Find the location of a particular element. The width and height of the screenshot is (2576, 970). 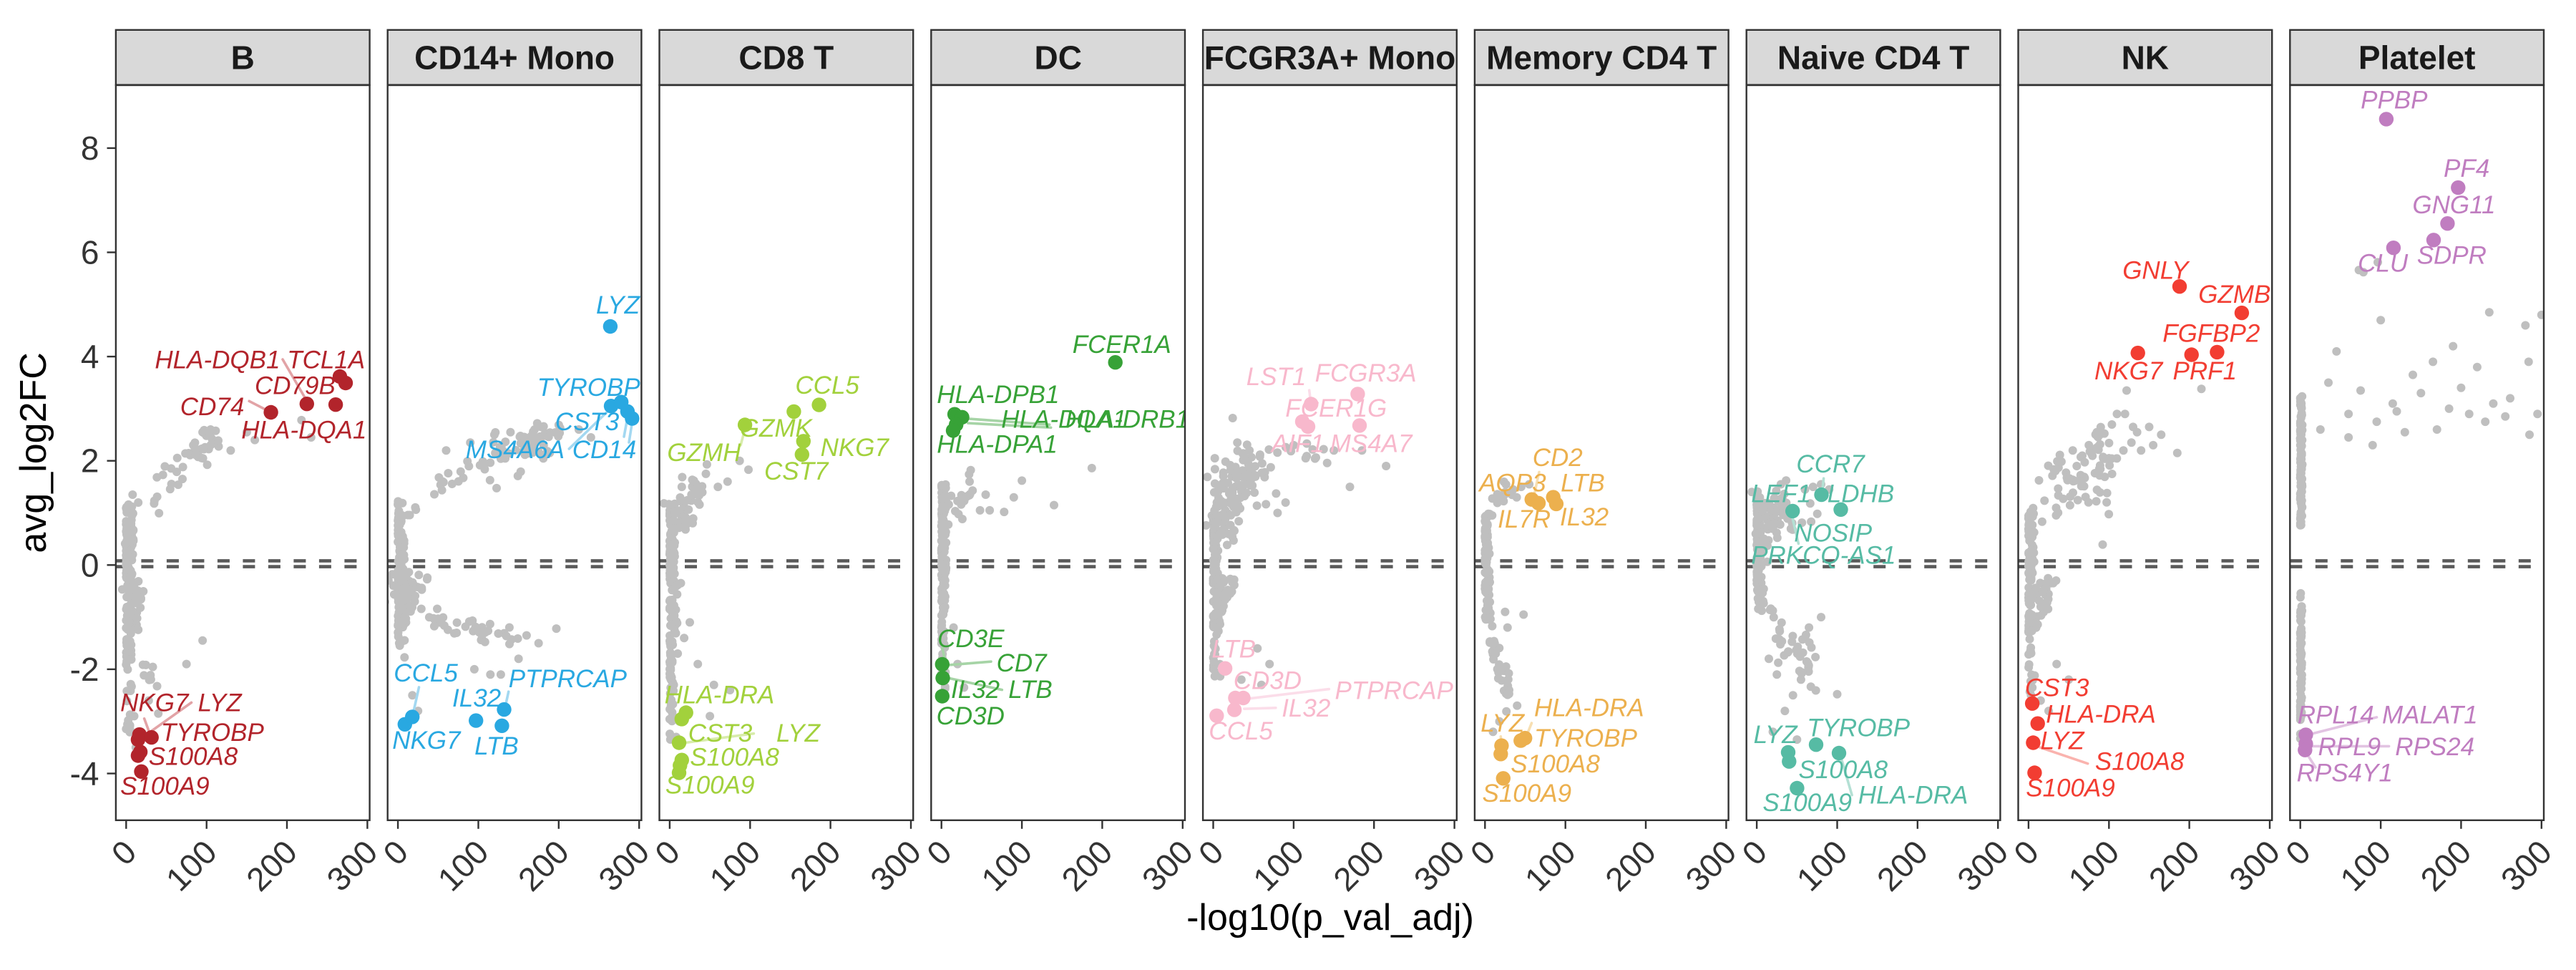

svg-text: MS4A7 is located at coordinates (1371, 443).